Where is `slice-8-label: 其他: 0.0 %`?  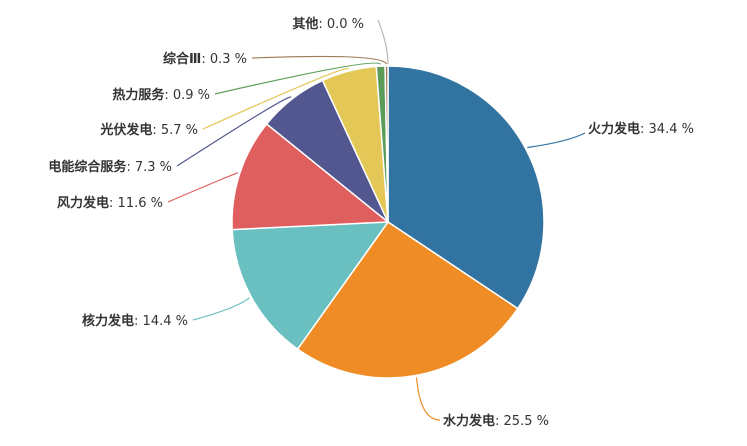
slice-8-label: 其他: 0.0 % is located at coordinates (328, 24).